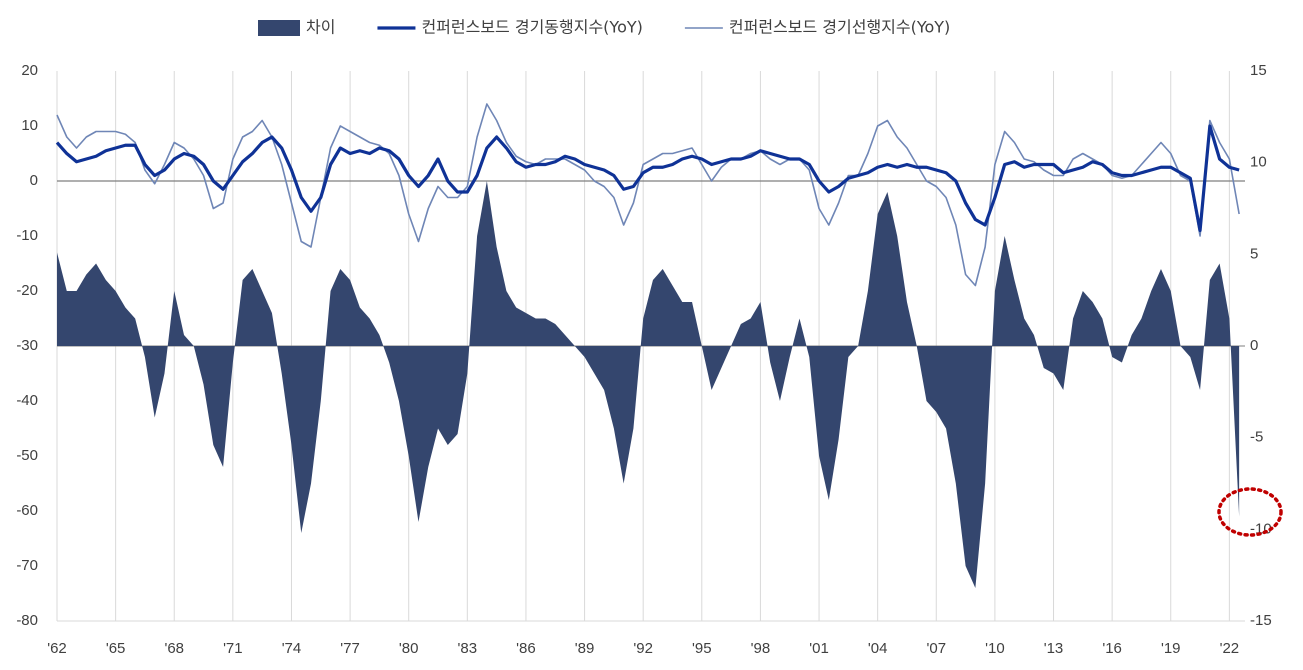 This screenshot has width=1303, height=670. I want to click on legend-label: 차이, so click(320, 27).